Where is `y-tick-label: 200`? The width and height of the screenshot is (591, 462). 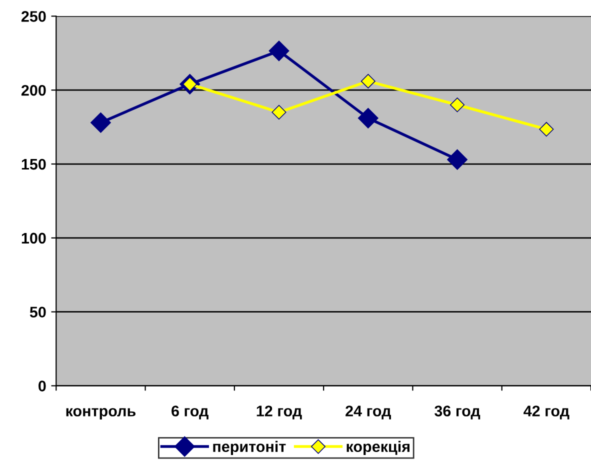
y-tick-label: 200 is located at coordinates (33, 90).